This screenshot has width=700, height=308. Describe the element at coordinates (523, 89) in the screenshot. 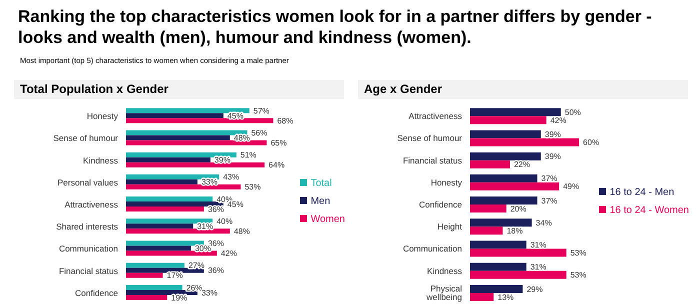

I see `chart-title: Age x Gender` at that location.